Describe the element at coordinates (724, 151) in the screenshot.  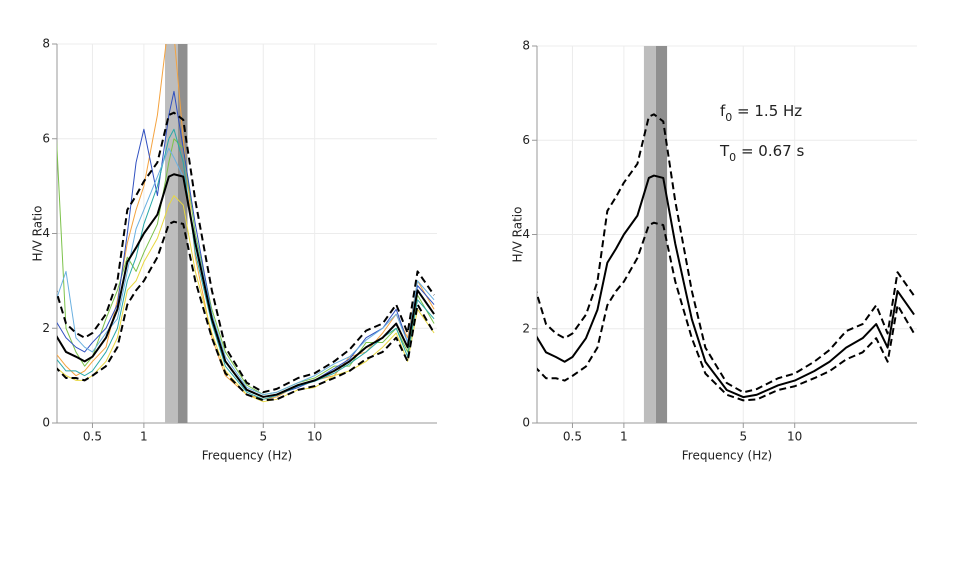
I see `annotation-part: T` at that location.